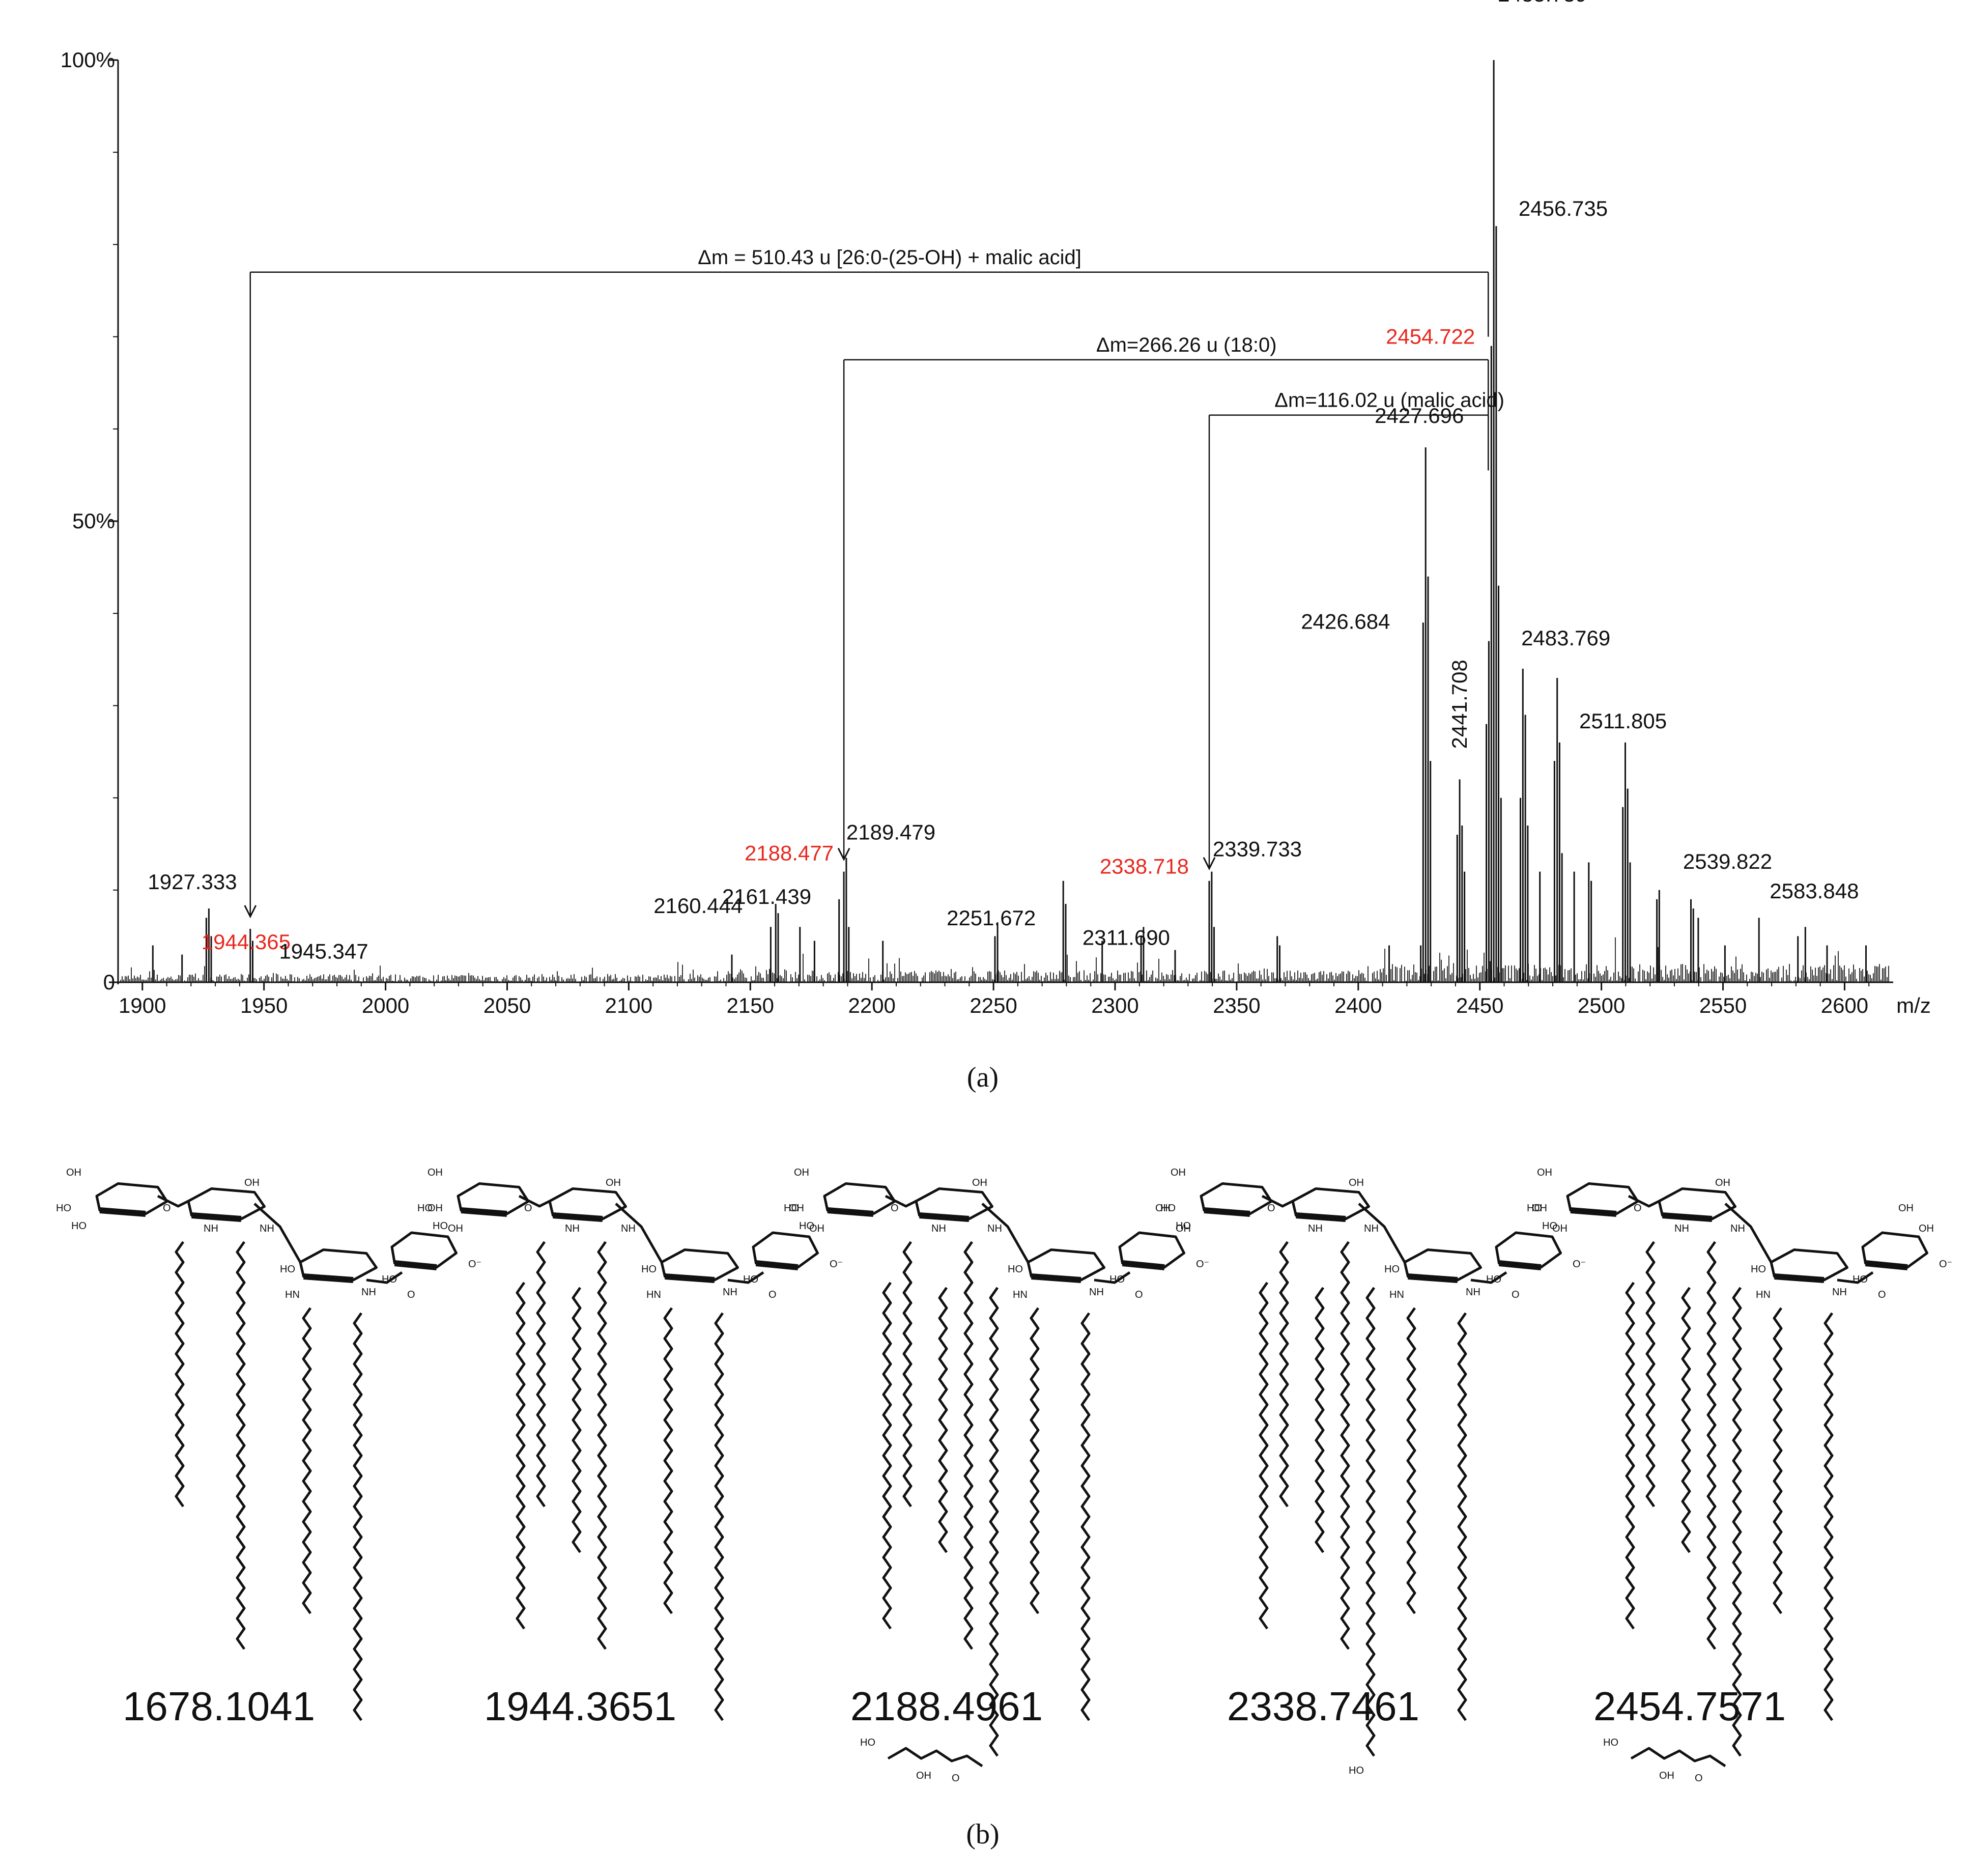 This screenshot has height=1876, width=1966. What do you see at coordinates (750, 1005) in the screenshot?
I see `x-tick-label: 2150` at bounding box center [750, 1005].